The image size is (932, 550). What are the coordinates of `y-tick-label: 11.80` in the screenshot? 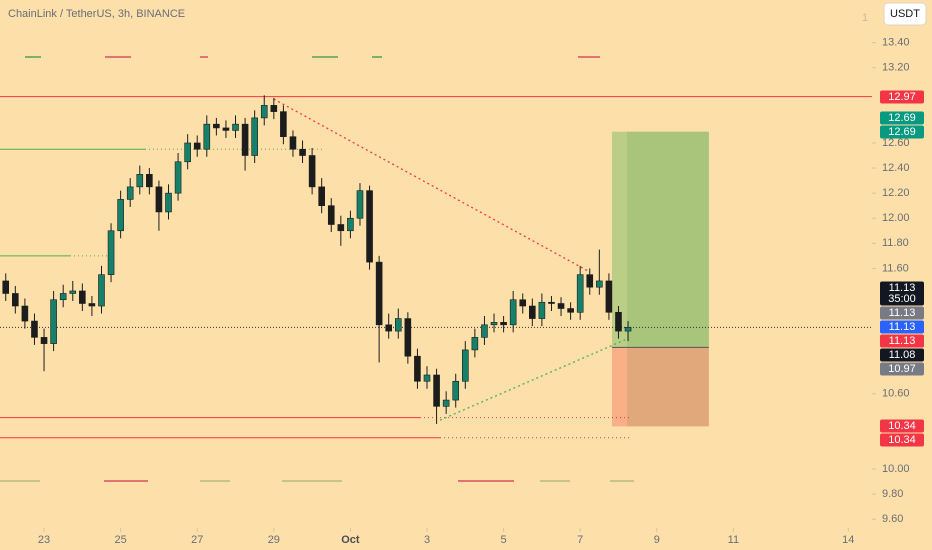 It's located at (895, 243).